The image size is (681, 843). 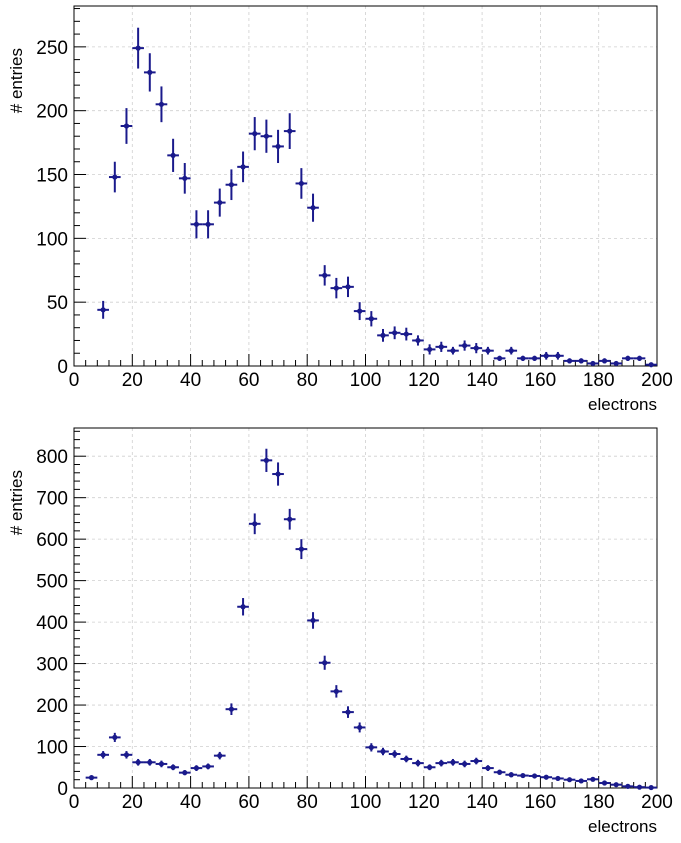 I want to click on x-tick-label: 140, so click(x=482, y=380).